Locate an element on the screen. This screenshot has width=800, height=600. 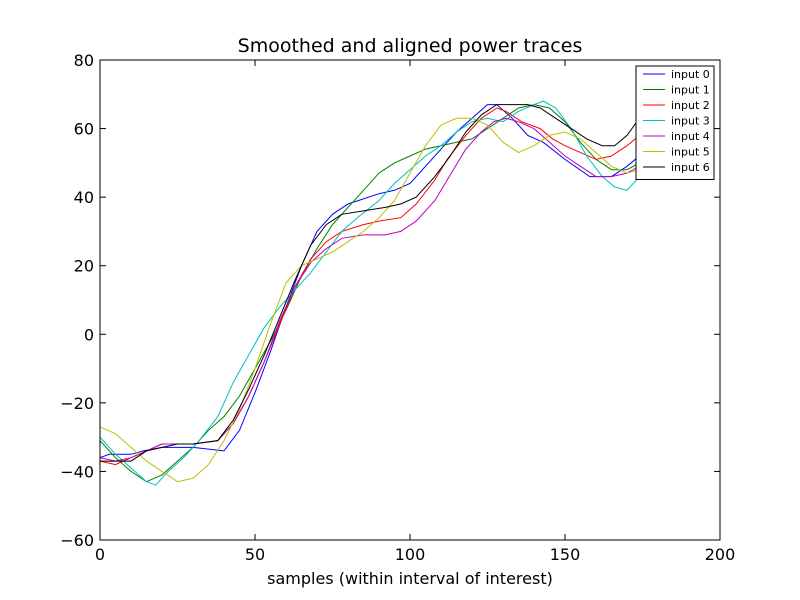
legend-label: input 0 is located at coordinates (690, 74).